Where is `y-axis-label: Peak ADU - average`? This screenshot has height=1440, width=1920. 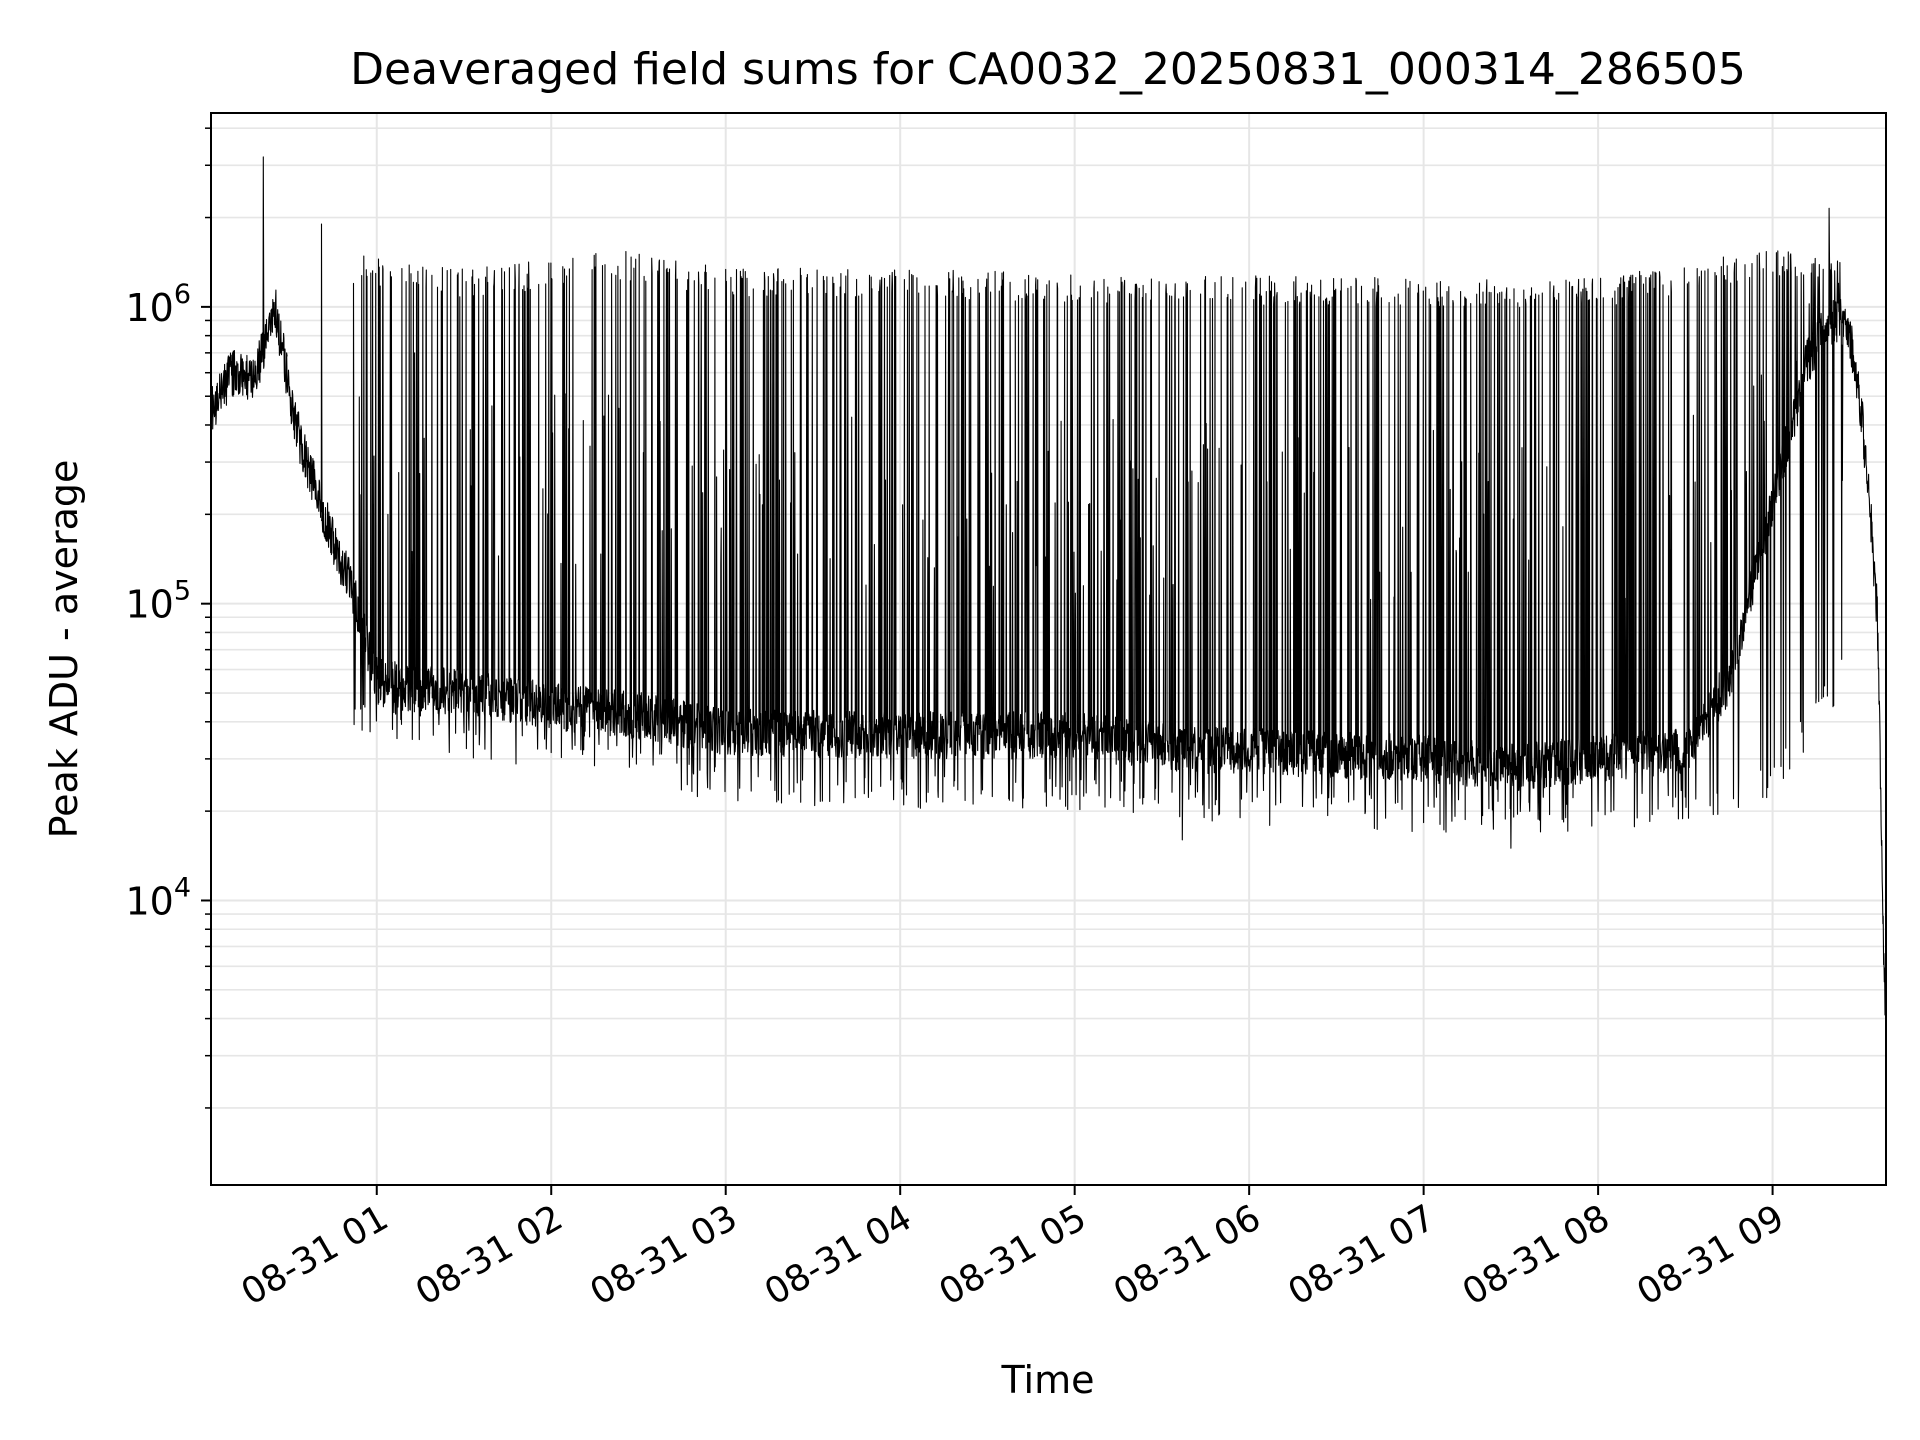
y-axis-label: Peak ADU - average is located at coordinates (64, 649).